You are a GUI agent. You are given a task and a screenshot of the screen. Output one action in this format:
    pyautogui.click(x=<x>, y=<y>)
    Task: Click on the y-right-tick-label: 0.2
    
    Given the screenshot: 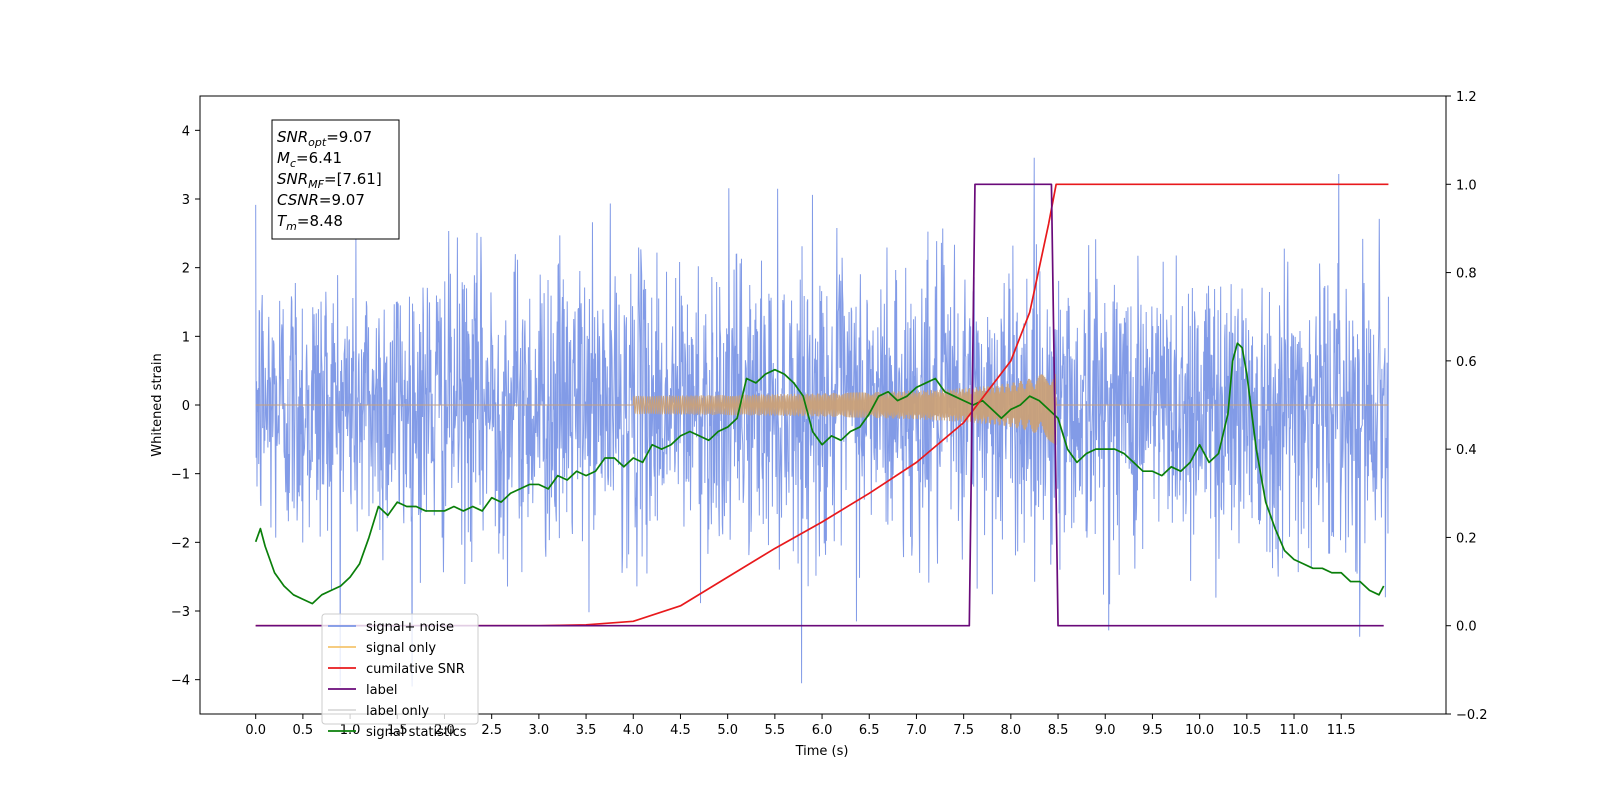 What is the action you would take?
    pyautogui.click(x=1466, y=538)
    